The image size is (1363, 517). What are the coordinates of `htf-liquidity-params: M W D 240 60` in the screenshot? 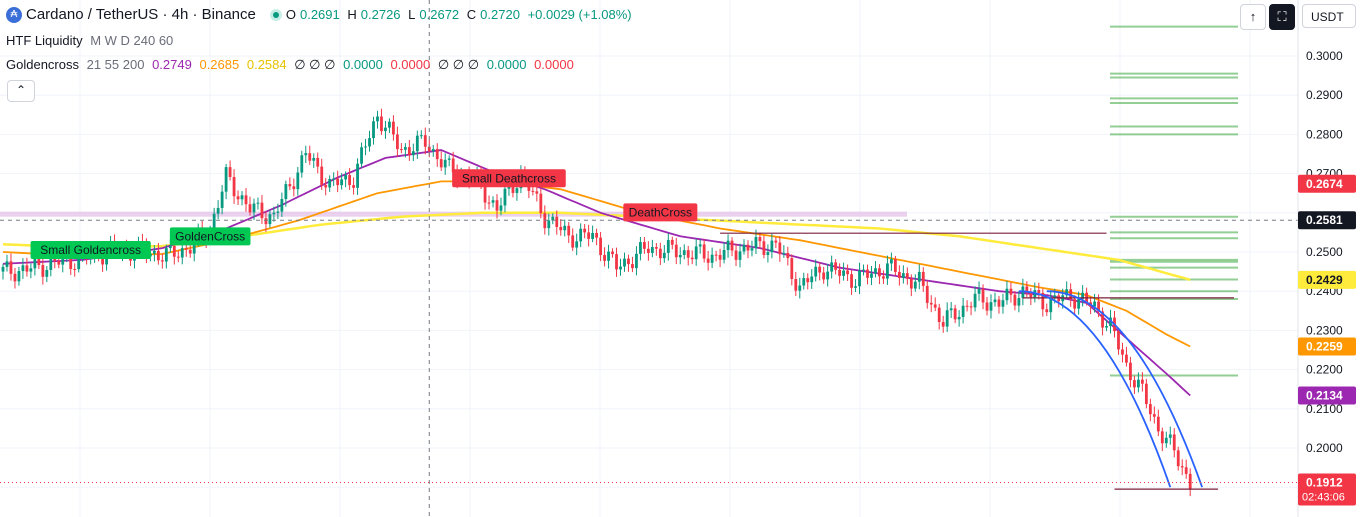 It's located at (132, 40).